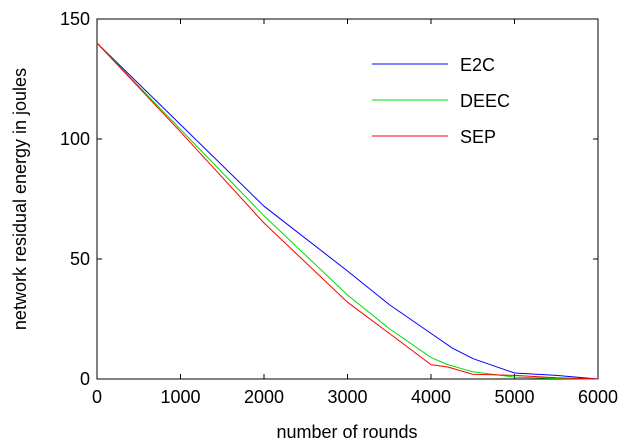  Describe the element at coordinates (478, 137) in the screenshot. I see `legend-label-sep: SEP` at that location.